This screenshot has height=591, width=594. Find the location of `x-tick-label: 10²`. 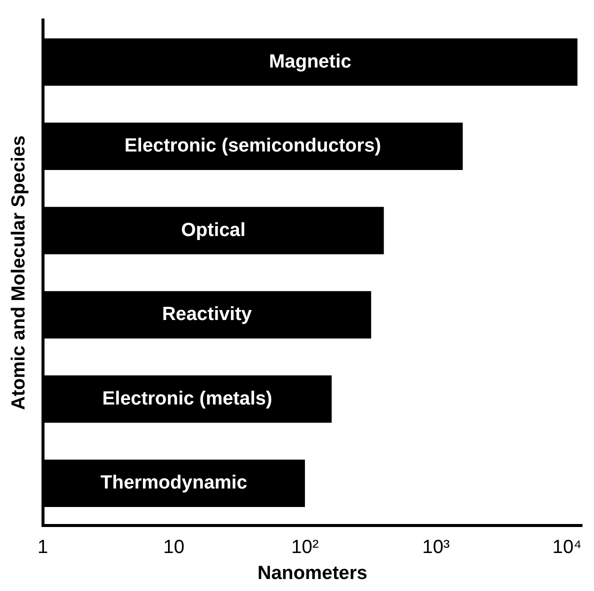

x-tick-label: 10² is located at coordinates (305, 547).